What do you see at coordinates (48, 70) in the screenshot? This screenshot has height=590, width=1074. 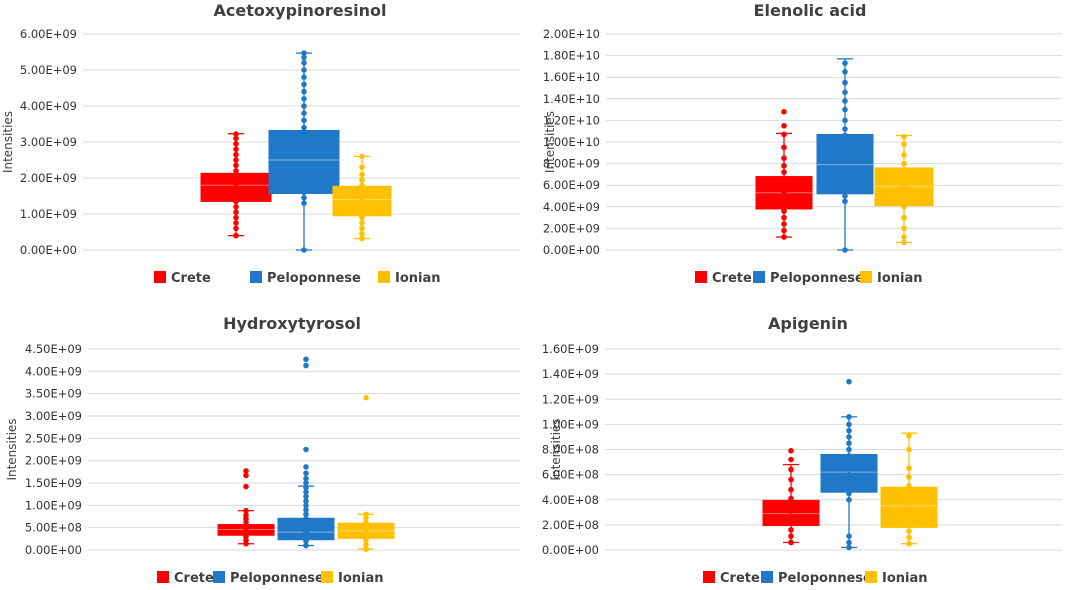 I see `y-tick-label: 5.00E+09` at bounding box center [48, 70].